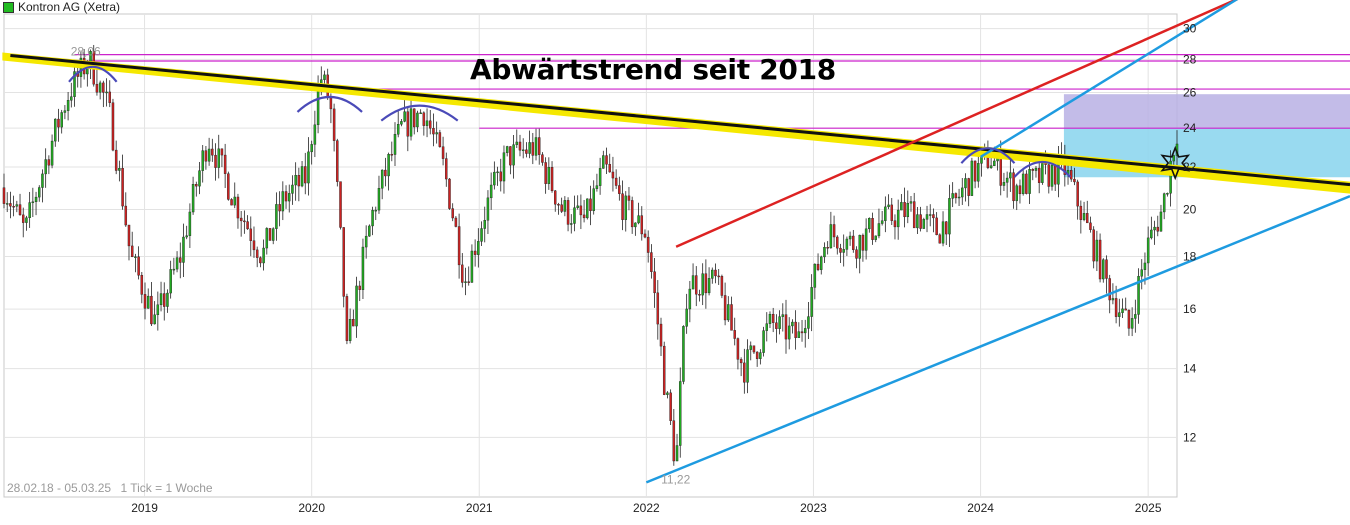 Image resolution: width=1350 pixels, height=525 pixels. I want to click on legend: Kontron AG (Xetra), so click(61, 7).